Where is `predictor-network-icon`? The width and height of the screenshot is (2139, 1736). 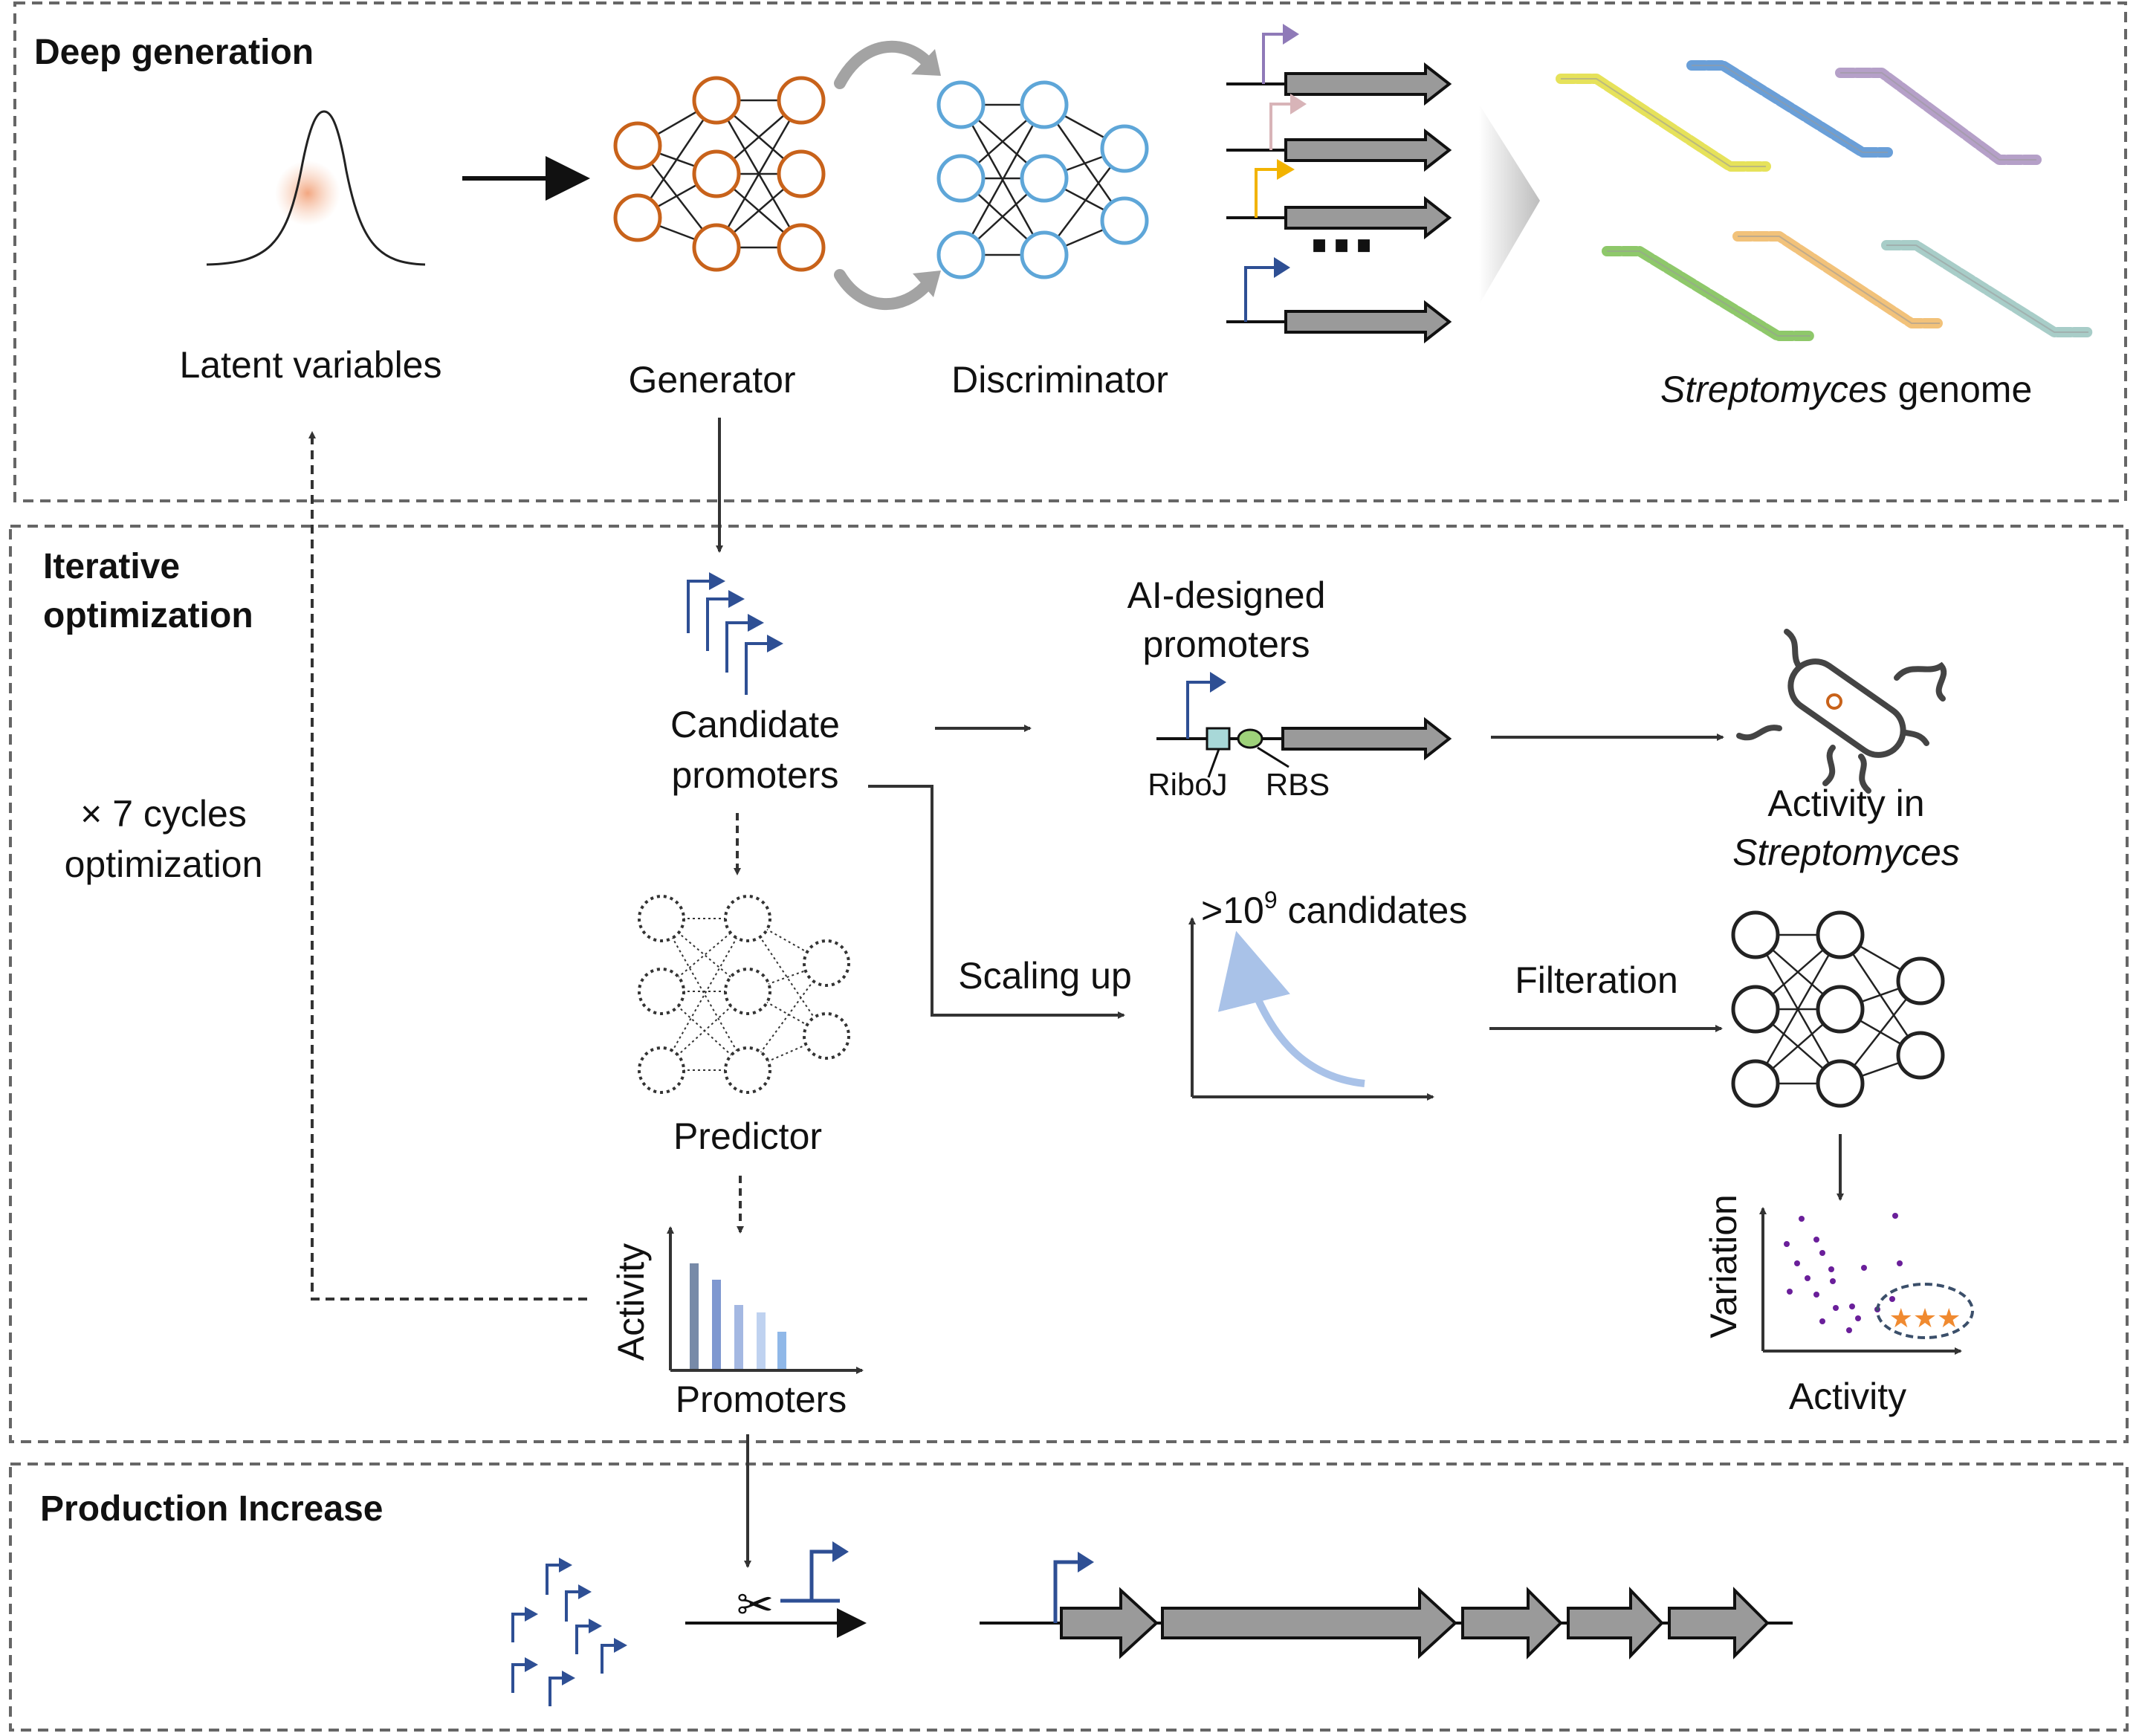 predictor-network-icon is located at coordinates (744, 994).